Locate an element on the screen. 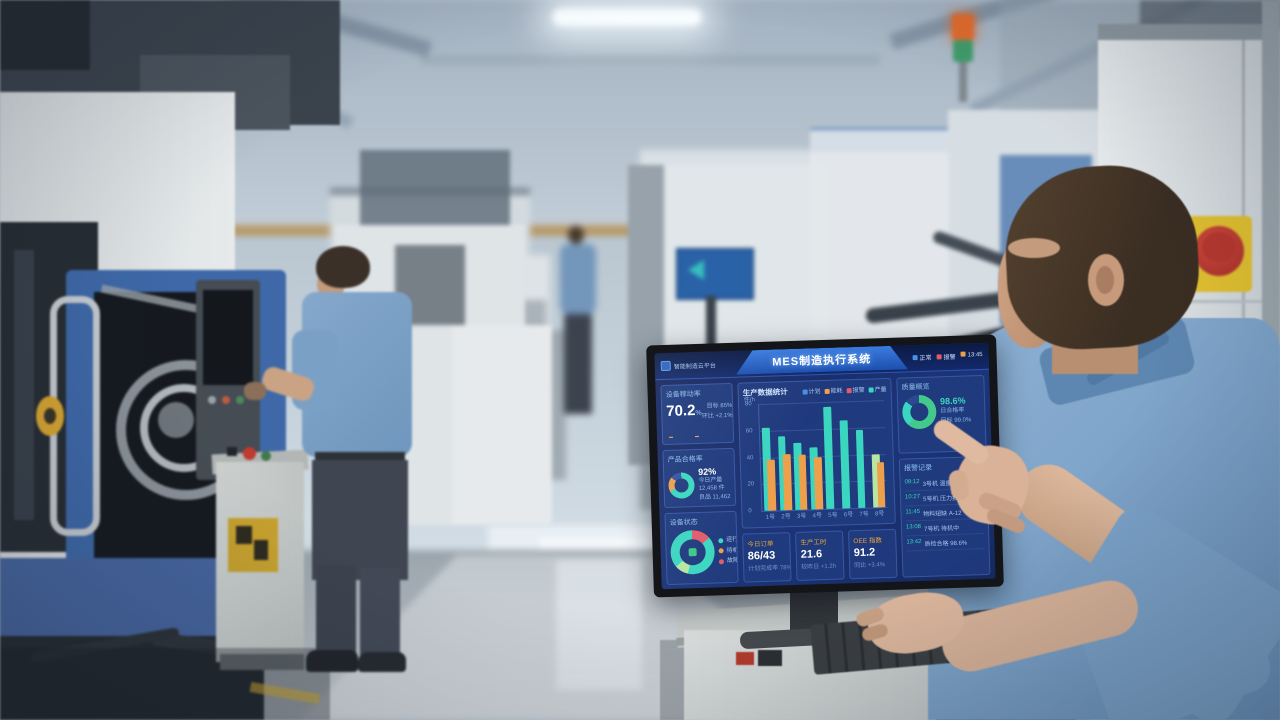 The height and width of the screenshot is (720, 1280). pedestal-knob is located at coordinates (232, 451).